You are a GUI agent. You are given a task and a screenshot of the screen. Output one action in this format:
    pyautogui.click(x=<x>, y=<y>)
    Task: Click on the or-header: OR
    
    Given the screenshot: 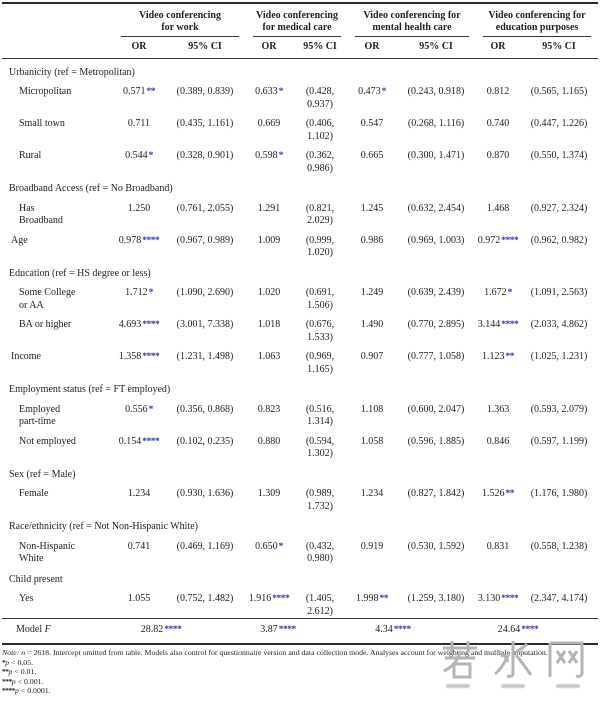 What is the action you would take?
    pyautogui.click(x=139, y=48)
    